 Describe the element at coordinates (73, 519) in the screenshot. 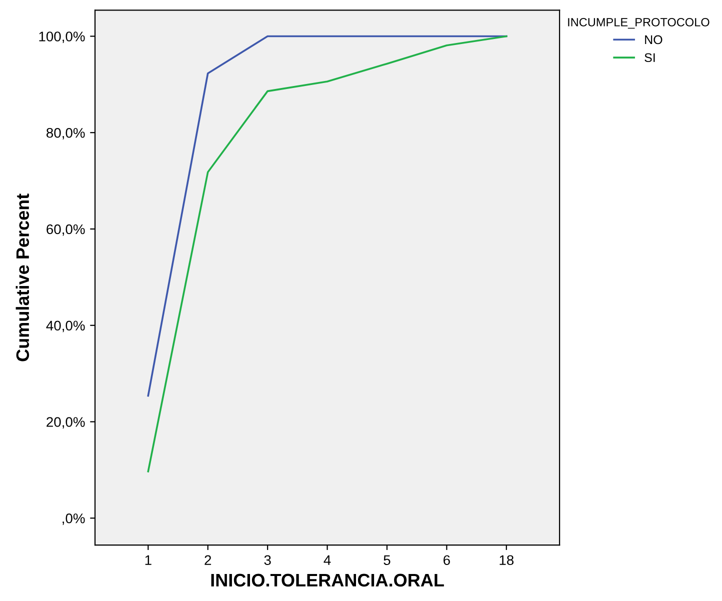

I see `y-tick-label: ,0%` at that location.